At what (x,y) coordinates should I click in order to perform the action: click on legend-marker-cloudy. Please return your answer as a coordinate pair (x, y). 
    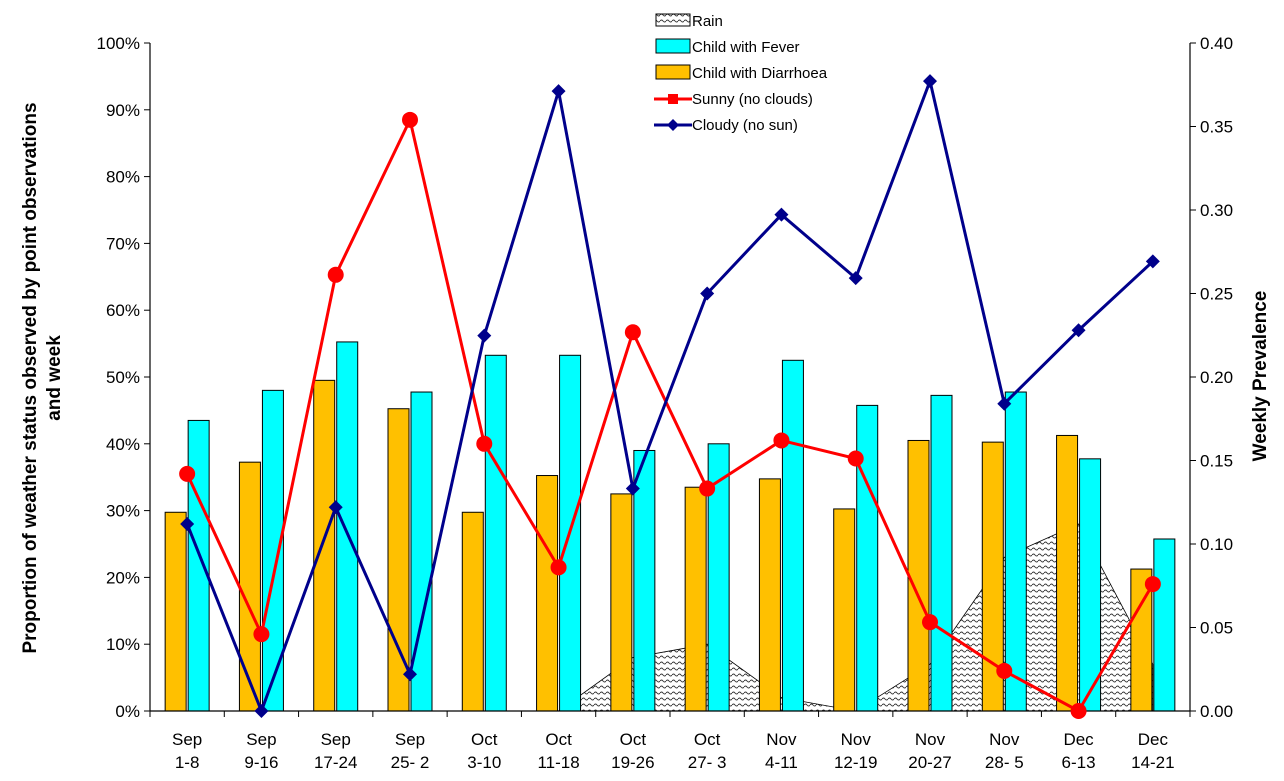
    Looking at the image, I should click on (673, 125).